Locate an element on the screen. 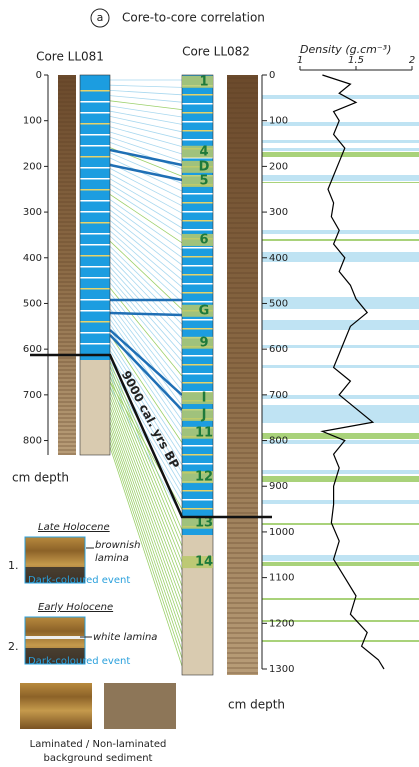 The height and width of the screenshot is (767, 419). panel-label: a is located at coordinates (100, 17).